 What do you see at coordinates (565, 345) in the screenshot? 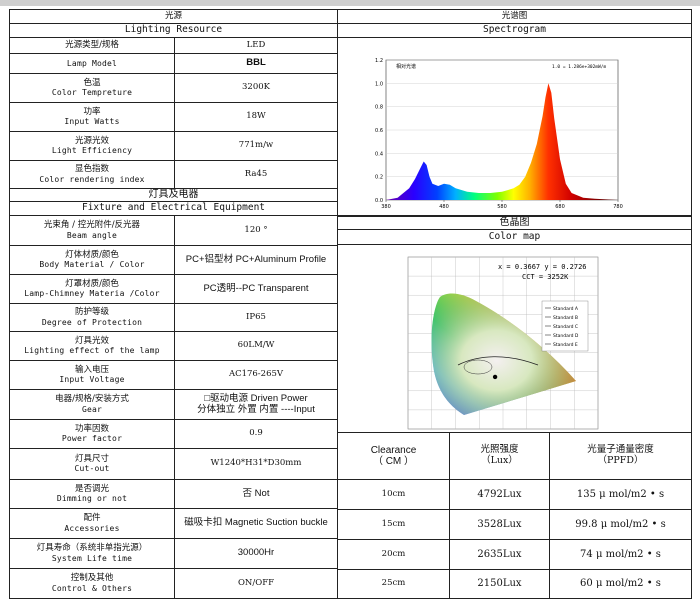
I see `cie-legend-label: Standard E` at bounding box center [565, 345].